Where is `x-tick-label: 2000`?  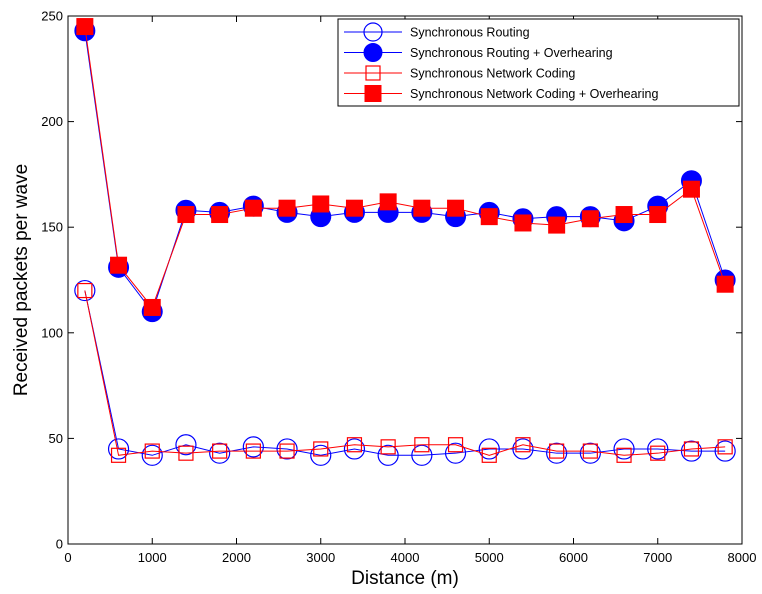
x-tick-label: 2000 is located at coordinates (236, 557).